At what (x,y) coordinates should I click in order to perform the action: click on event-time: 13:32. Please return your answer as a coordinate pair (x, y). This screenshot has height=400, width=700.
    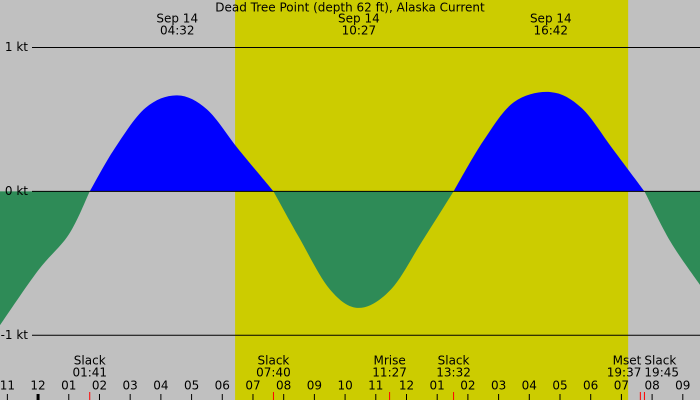
    Looking at the image, I should click on (453, 373).